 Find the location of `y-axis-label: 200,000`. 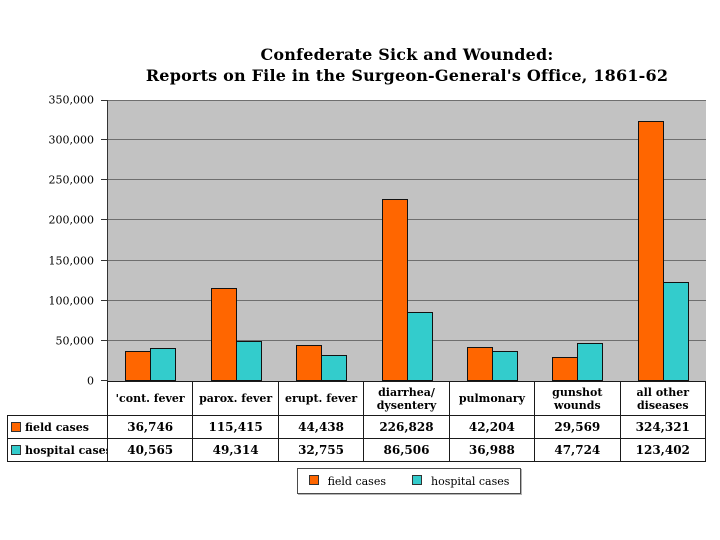

y-axis-label: 200,000 is located at coordinates (71, 220).